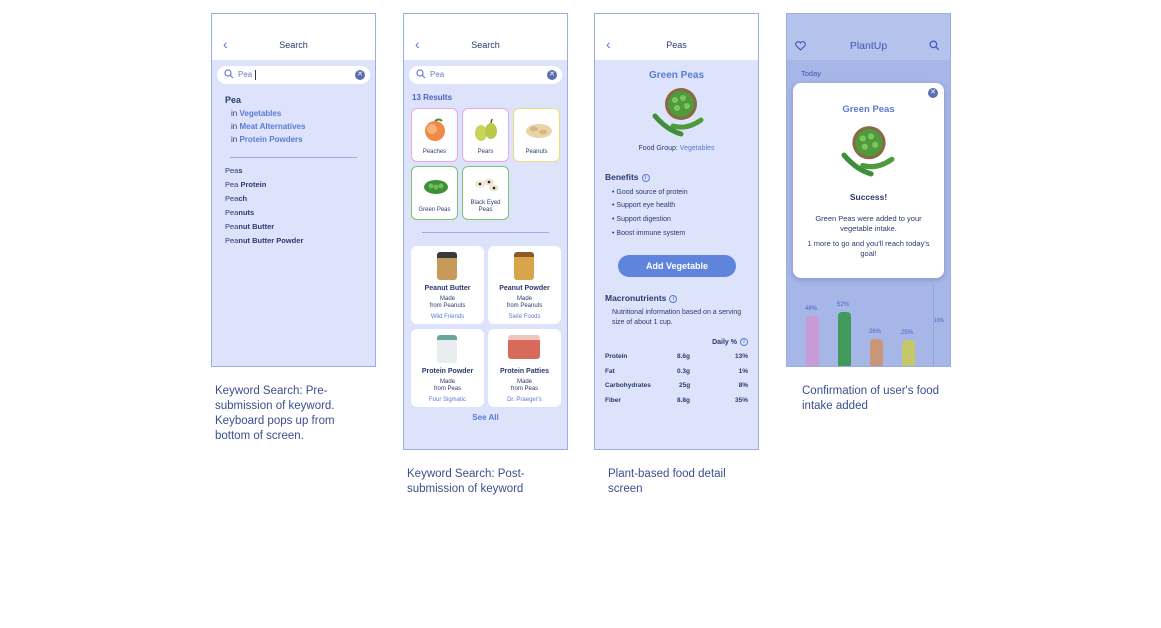  Describe the element at coordinates (447, 385) in the screenshot. I see `product-origin: Made from Peas` at that location.